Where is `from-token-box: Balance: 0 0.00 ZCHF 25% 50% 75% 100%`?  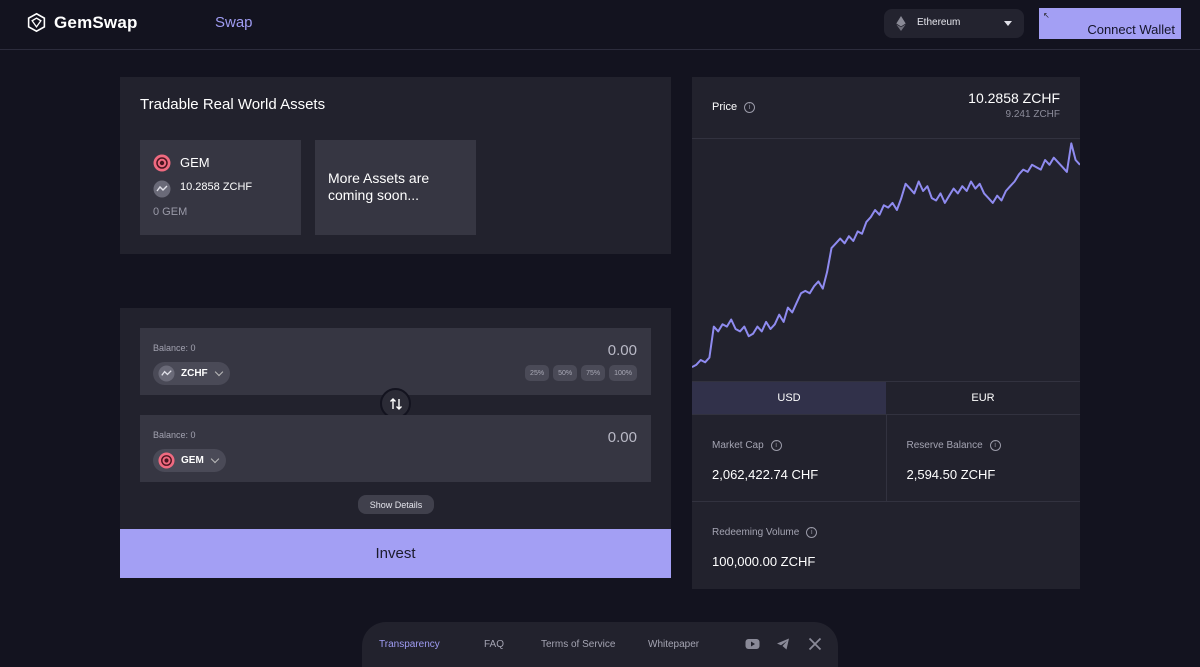 from-token-box: Balance: 0 0.00 ZCHF 25% 50% 75% 100% is located at coordinates (395, 361).